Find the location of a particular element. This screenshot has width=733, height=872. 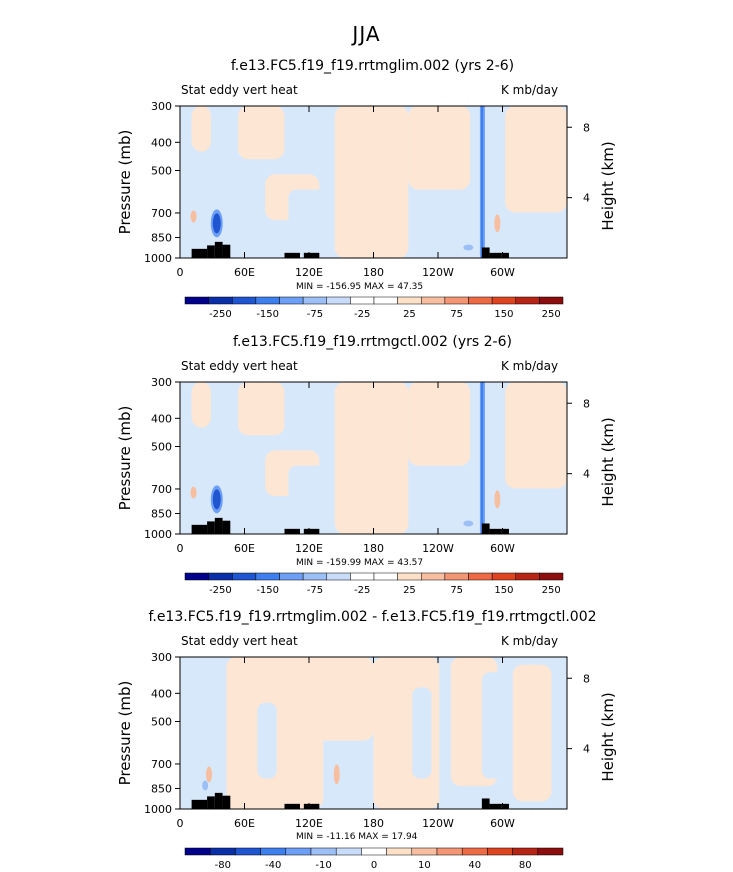

panel-2-y-tick-label: 400 is located at coordinates (161, 418).